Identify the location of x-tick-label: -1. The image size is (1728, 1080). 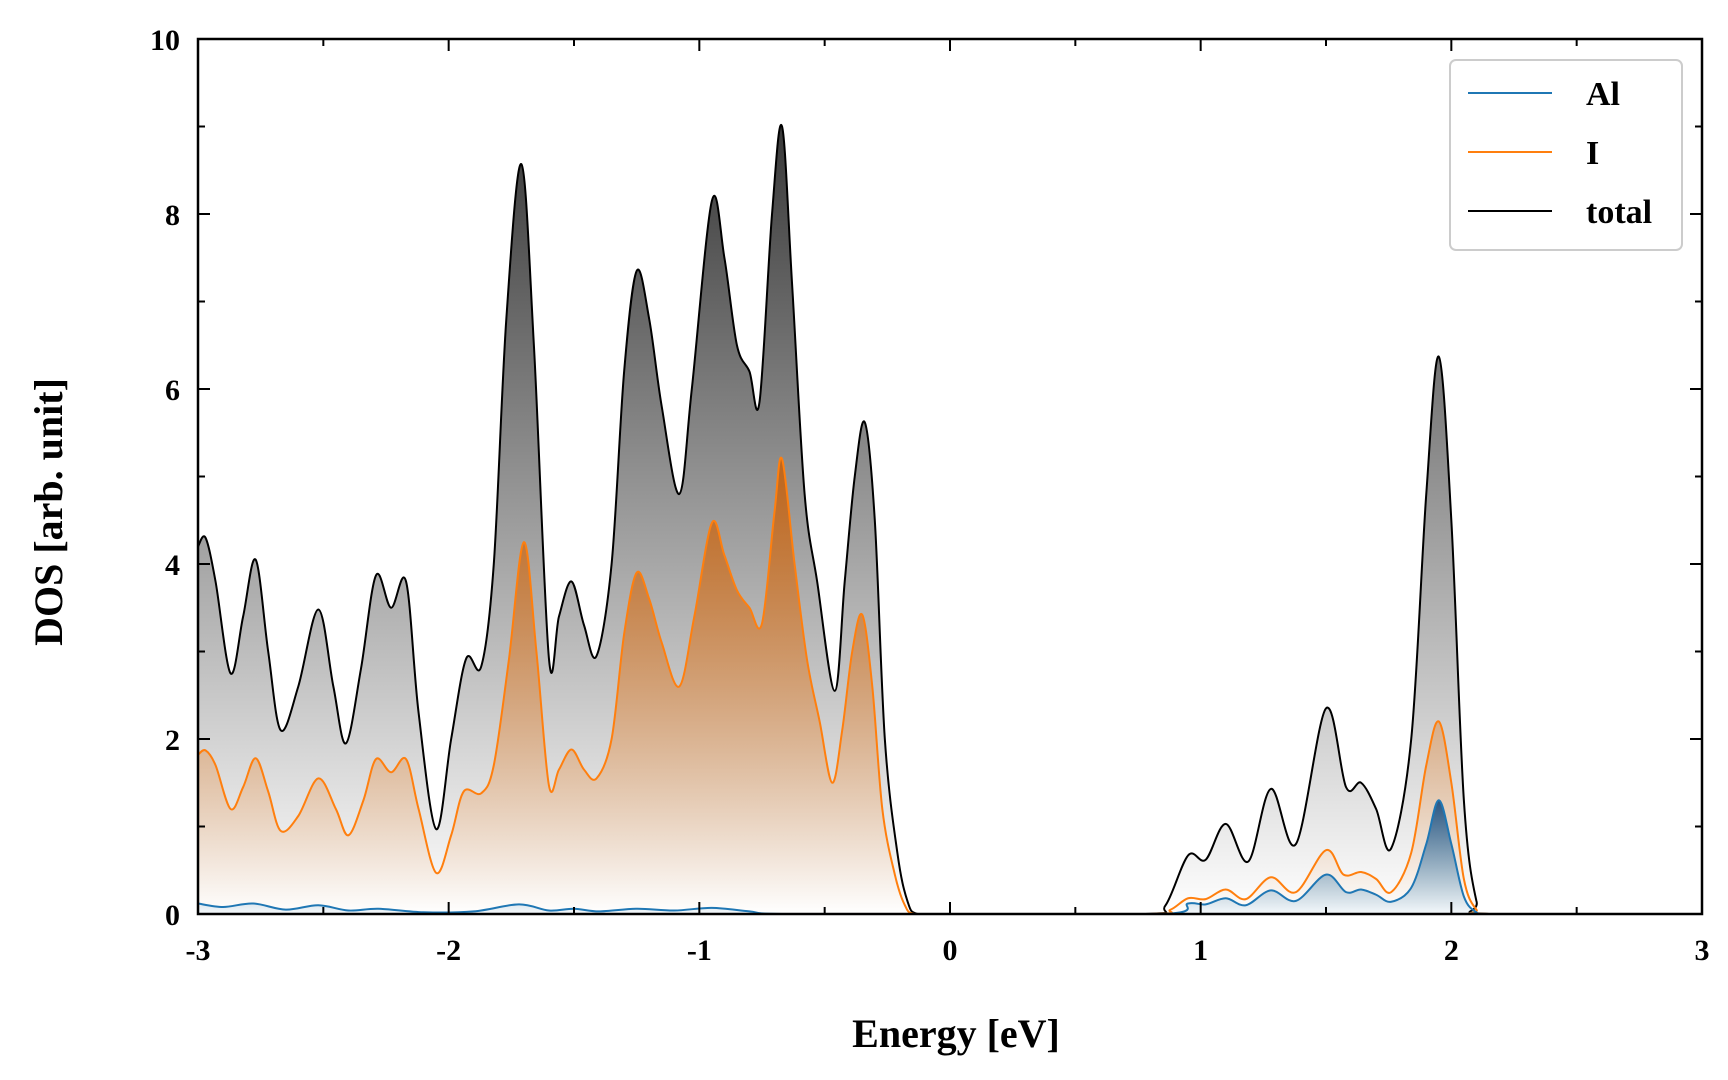
(699, 950).